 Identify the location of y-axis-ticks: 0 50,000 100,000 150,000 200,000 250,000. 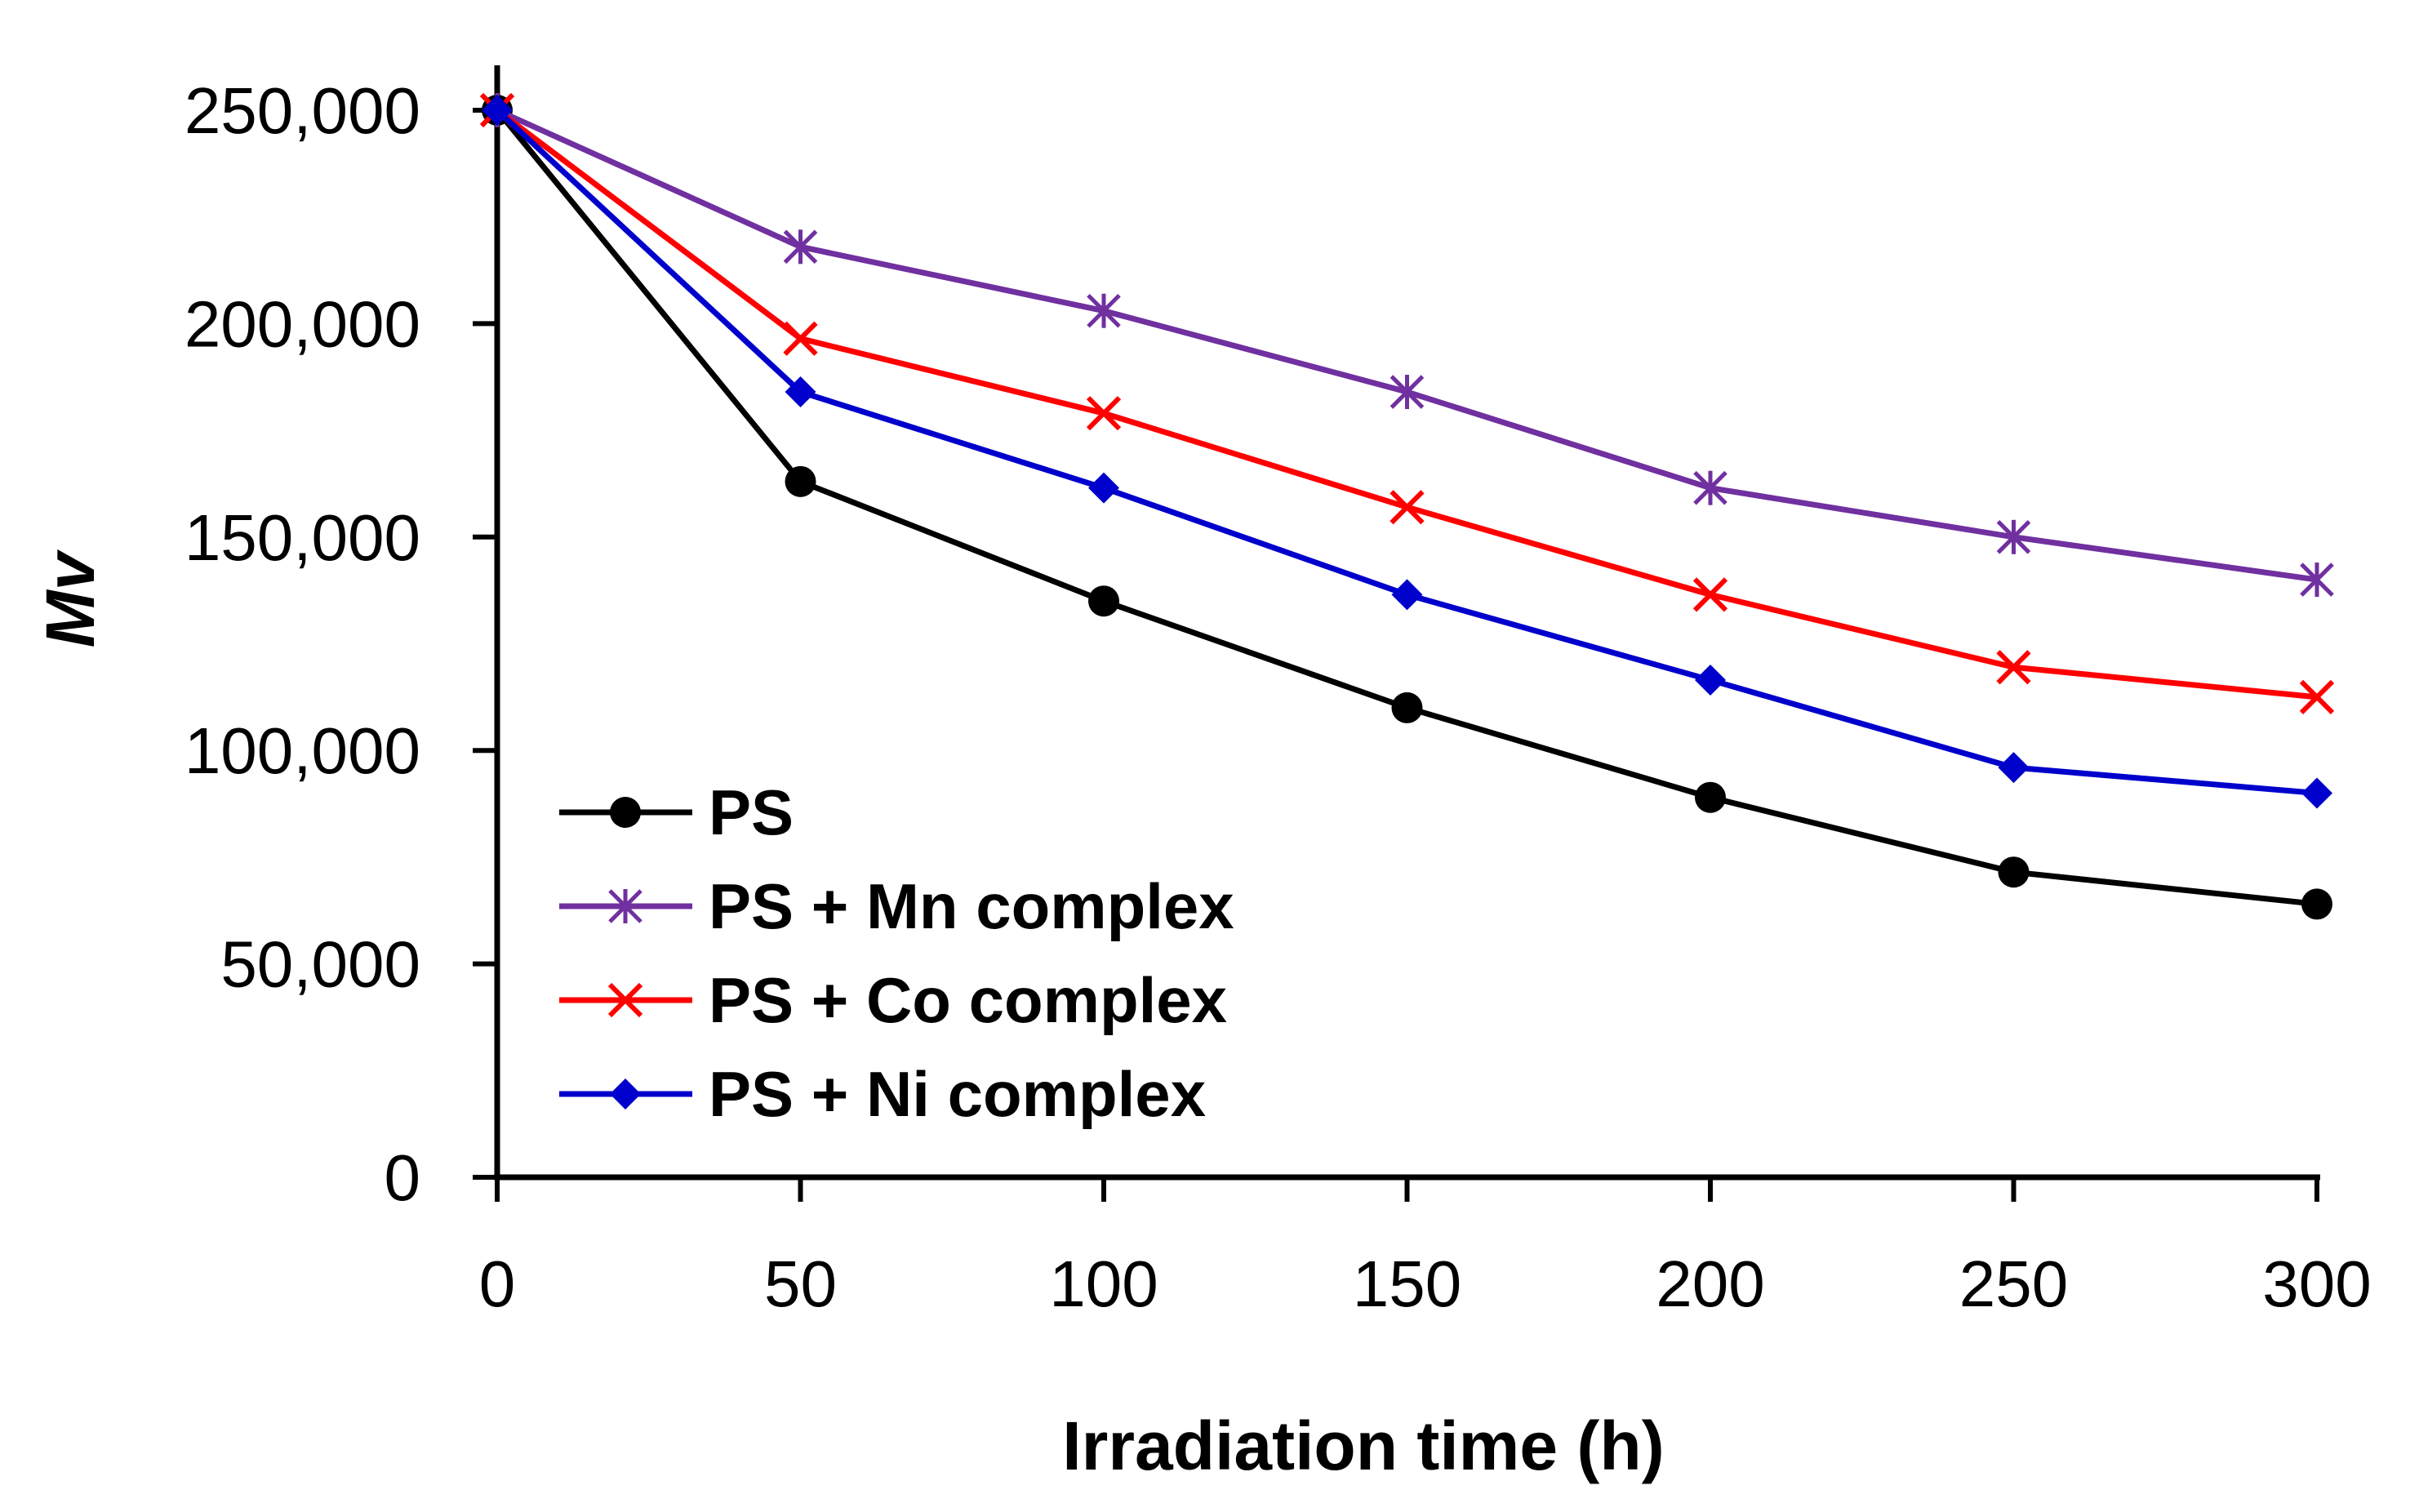
(341, 644).